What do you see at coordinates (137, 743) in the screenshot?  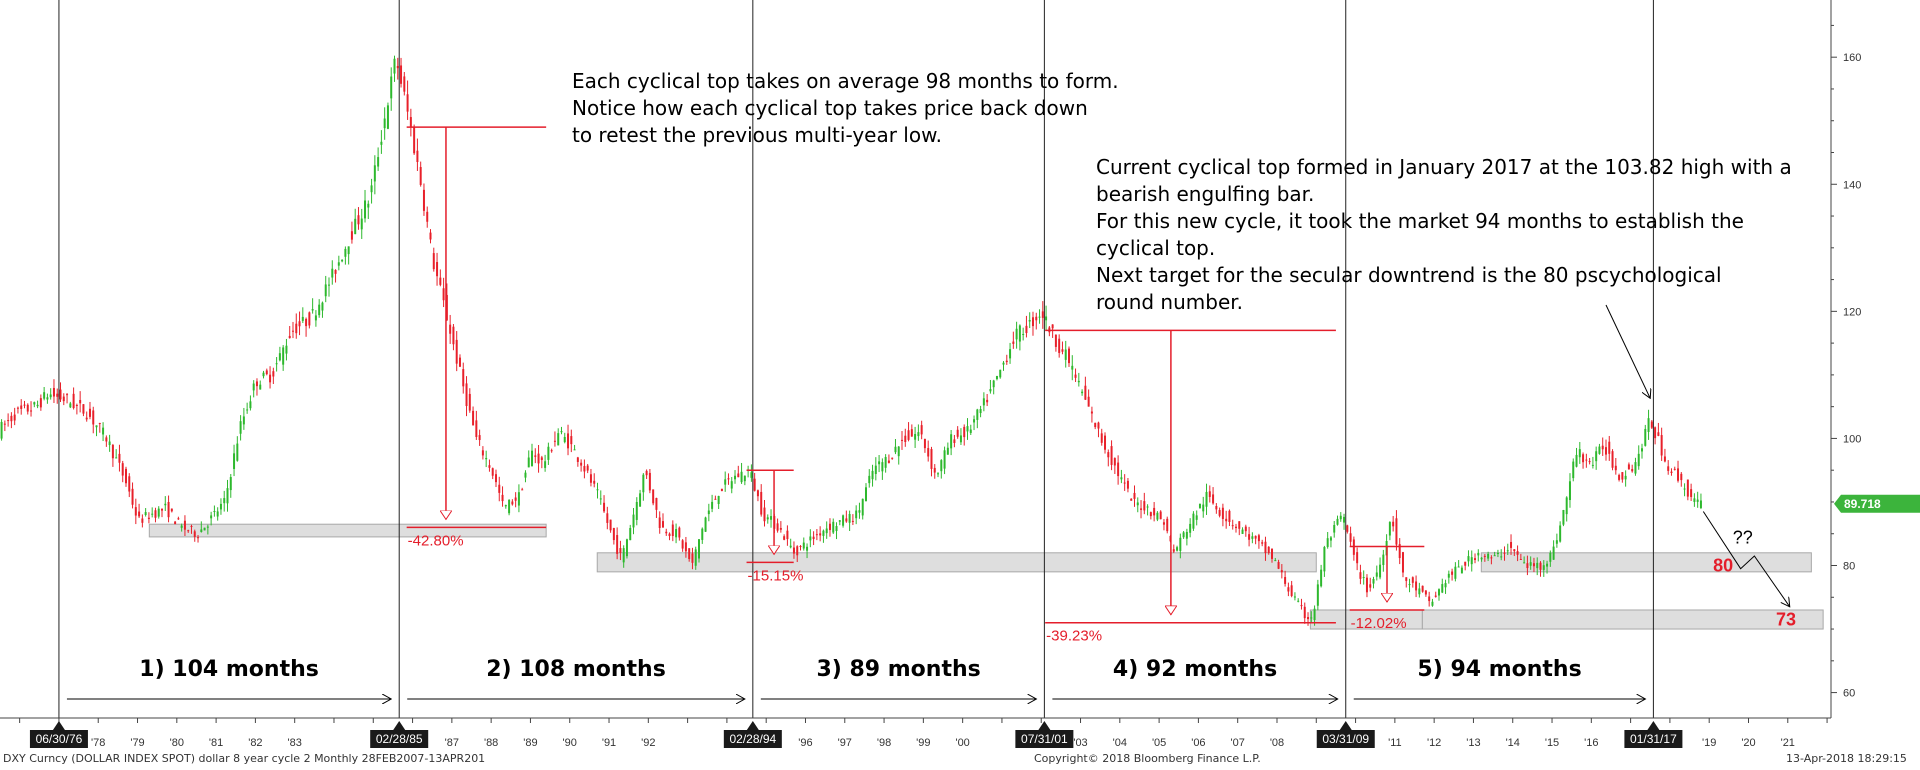 I see `x-tick-label: '79` at bounding box center [137, 743].